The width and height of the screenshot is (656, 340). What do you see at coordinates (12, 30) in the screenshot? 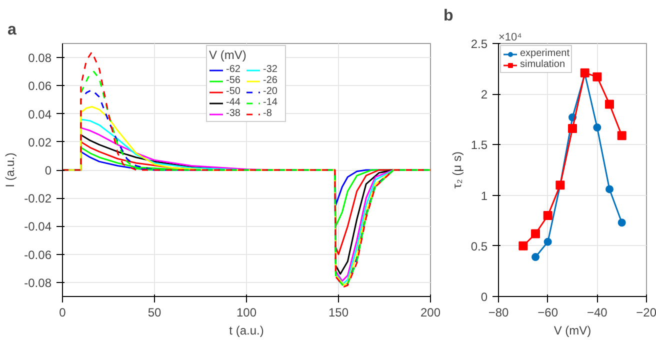
I see `chart-title: a` at bounding box center [12, 30].